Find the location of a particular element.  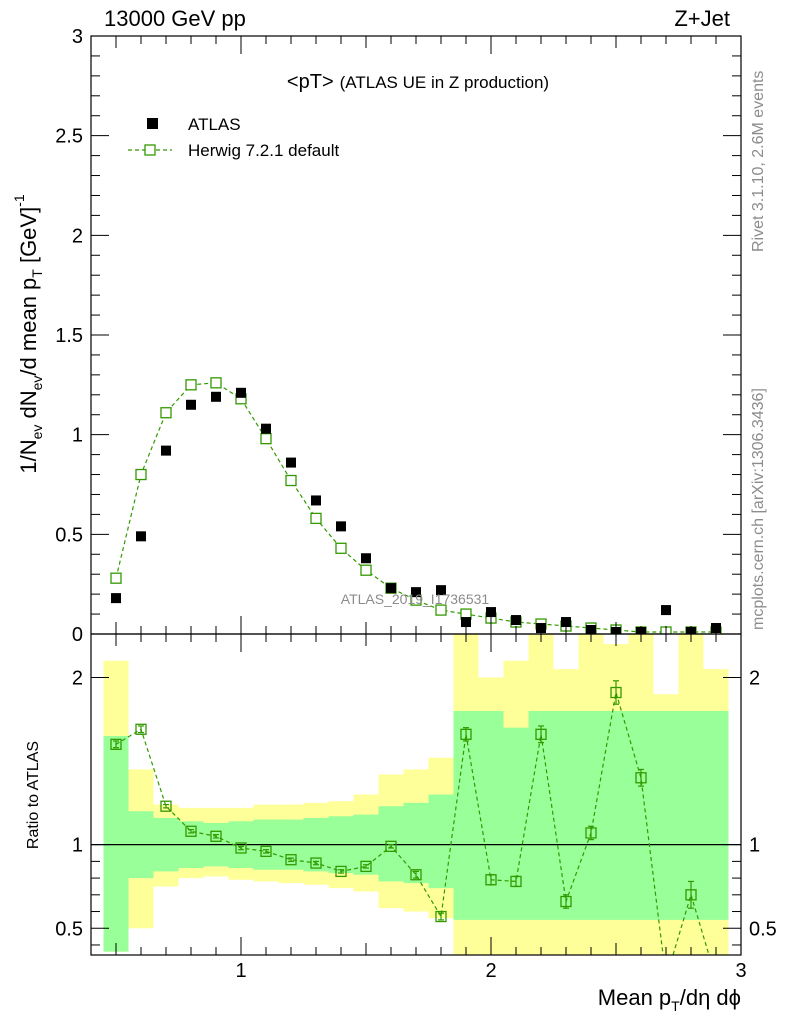

ratio-ytick-label-right: 1 is located at coordinates (754, 846).